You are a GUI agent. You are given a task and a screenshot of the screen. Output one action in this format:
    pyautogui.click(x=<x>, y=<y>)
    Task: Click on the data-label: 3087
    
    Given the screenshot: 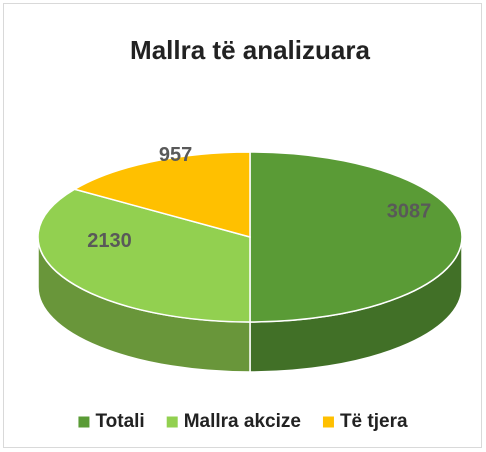 What is the action you would take?
    pyautogui.click(x=409, y=211)
    